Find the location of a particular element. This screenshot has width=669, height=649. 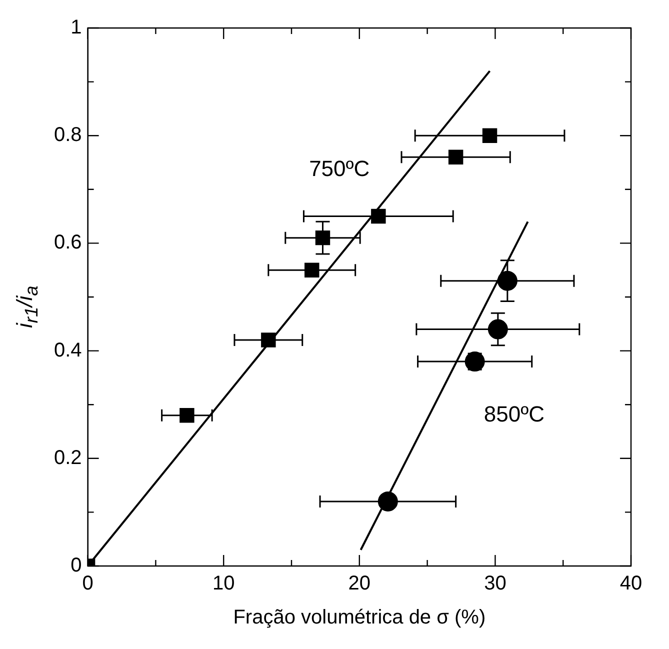

series-label: 750ºC is located at coordinates (339, 169).